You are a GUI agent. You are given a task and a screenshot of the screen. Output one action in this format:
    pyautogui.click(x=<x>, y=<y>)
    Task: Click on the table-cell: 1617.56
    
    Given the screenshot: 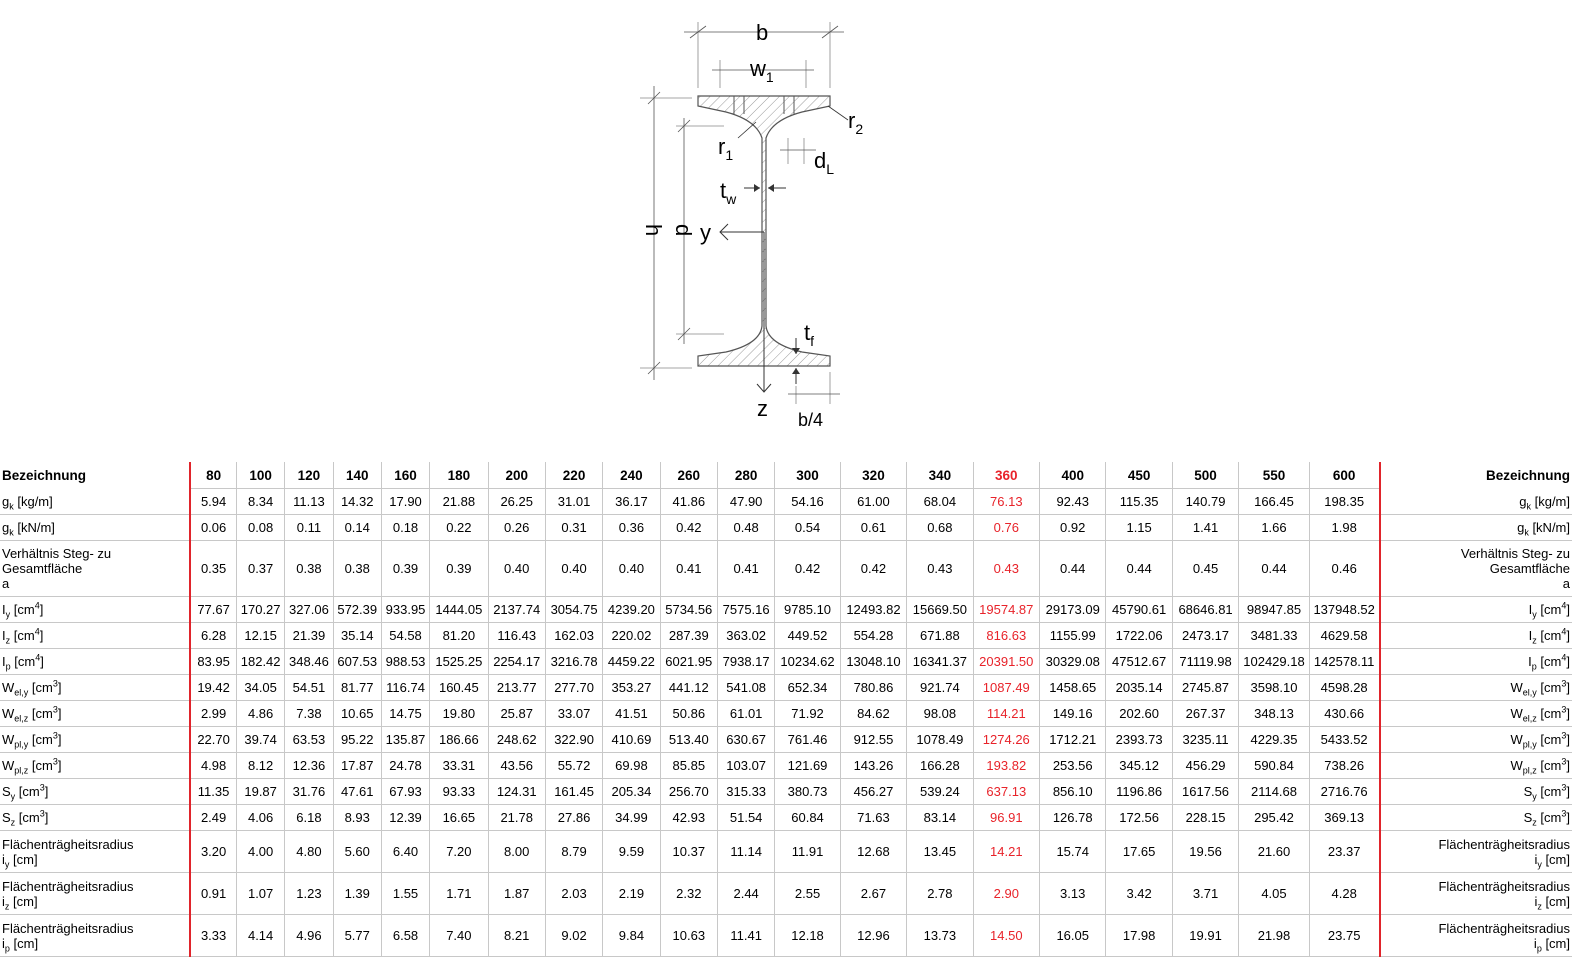 What is the action you would take?
    pyautogui.click(x=1205, y=791)
    